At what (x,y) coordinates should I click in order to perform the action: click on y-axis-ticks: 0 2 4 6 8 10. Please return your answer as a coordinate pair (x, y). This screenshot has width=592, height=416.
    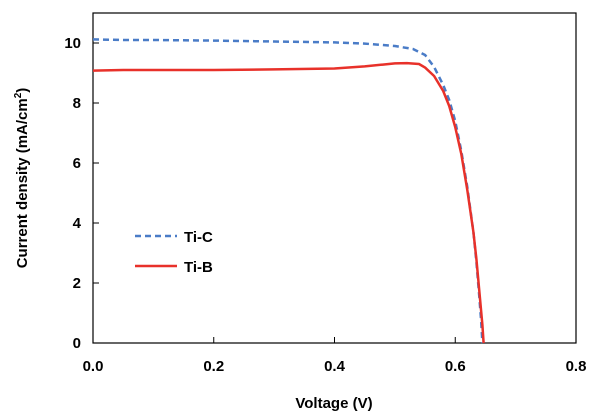
    Looking at the image, I should click on (81, 193).